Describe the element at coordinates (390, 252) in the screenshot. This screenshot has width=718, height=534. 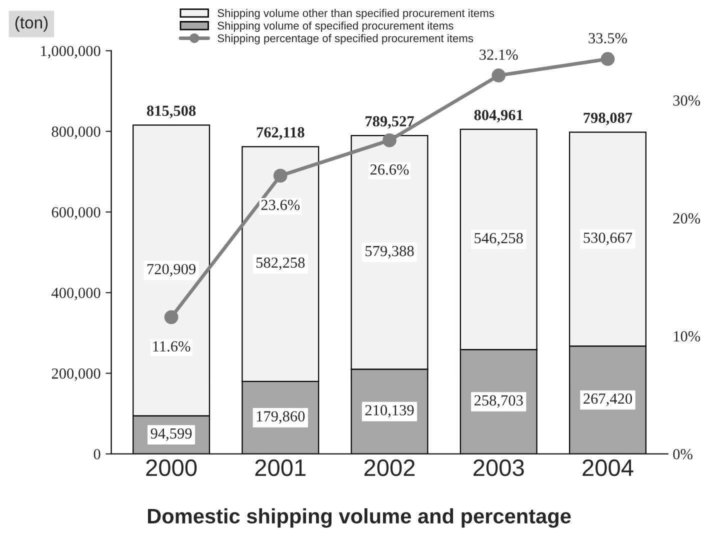
I see `data-label: 579,388` at that location.